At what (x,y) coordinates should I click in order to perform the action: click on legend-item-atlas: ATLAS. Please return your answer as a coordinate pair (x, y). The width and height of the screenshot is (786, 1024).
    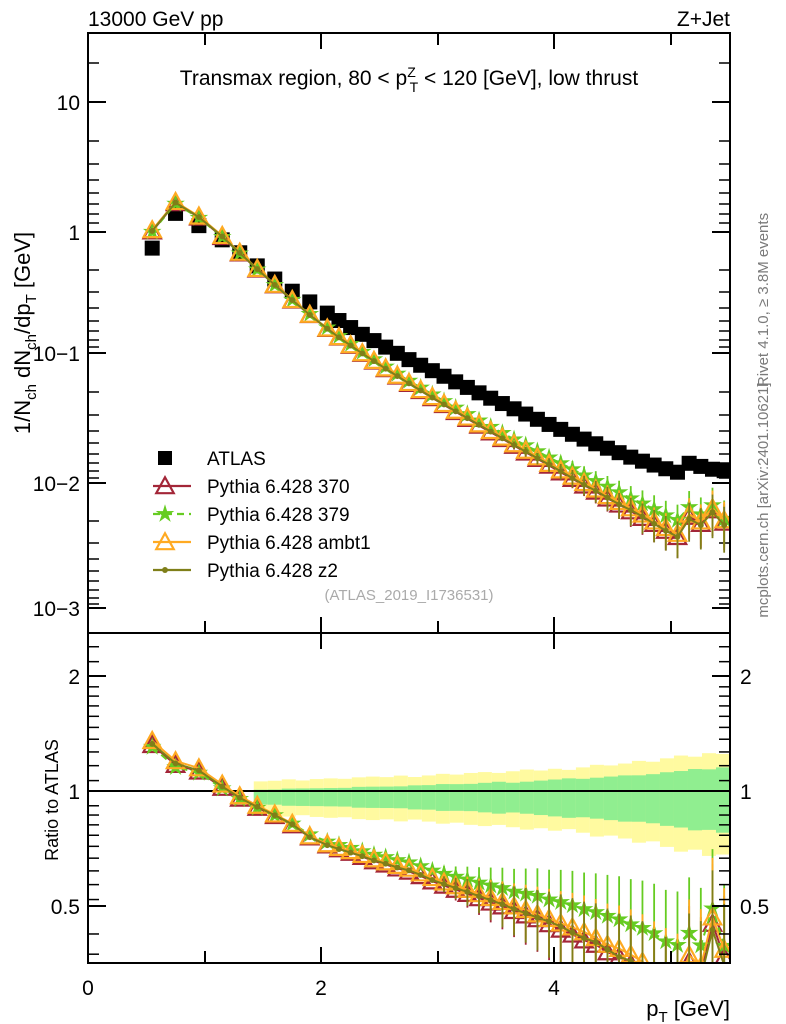
    Looking at the image, I should click on (212, 459).